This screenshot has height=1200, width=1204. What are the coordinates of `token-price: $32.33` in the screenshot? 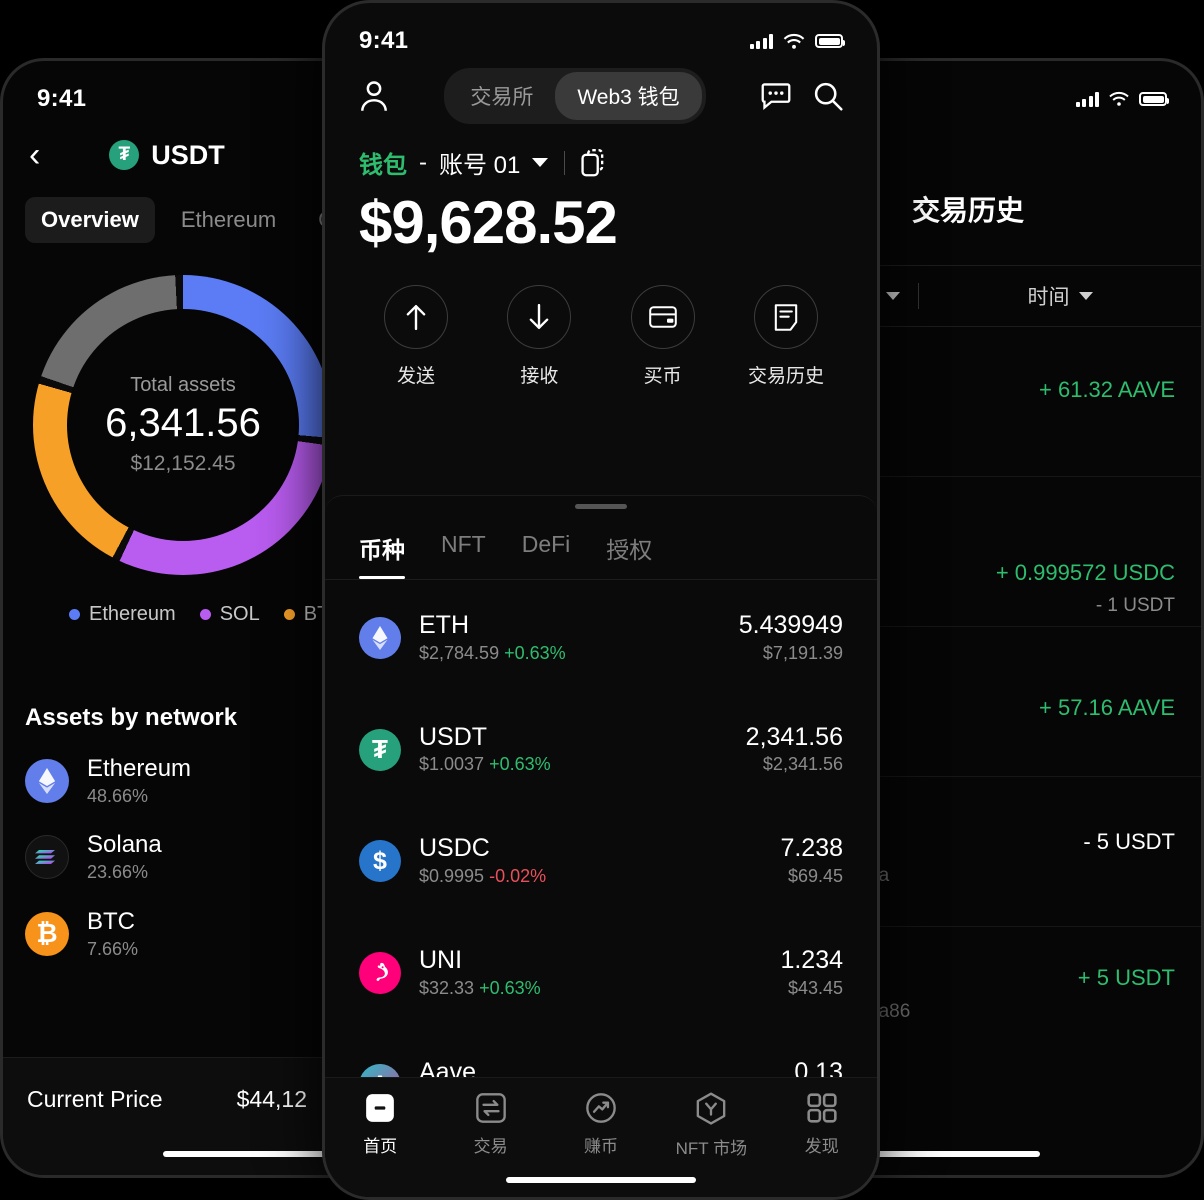 It's located at (447, 987).